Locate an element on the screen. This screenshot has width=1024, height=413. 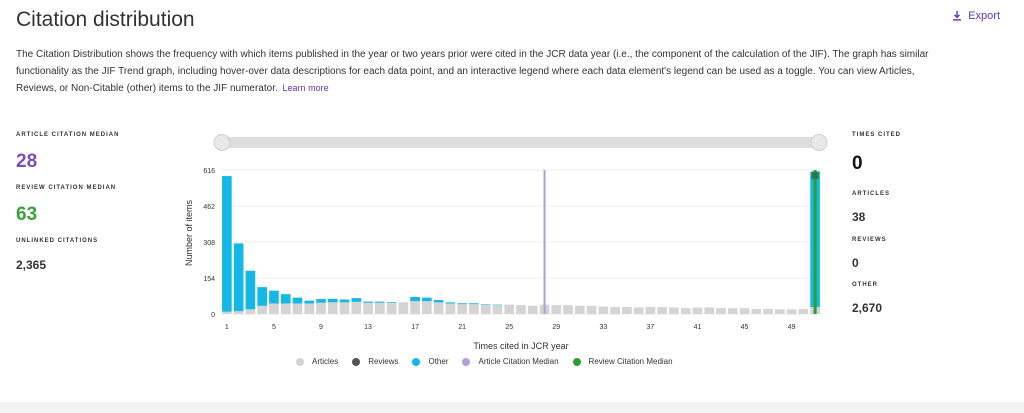
review-median-label: REVIEW CITATION MEDIAN is located at coordinates (66, 188).